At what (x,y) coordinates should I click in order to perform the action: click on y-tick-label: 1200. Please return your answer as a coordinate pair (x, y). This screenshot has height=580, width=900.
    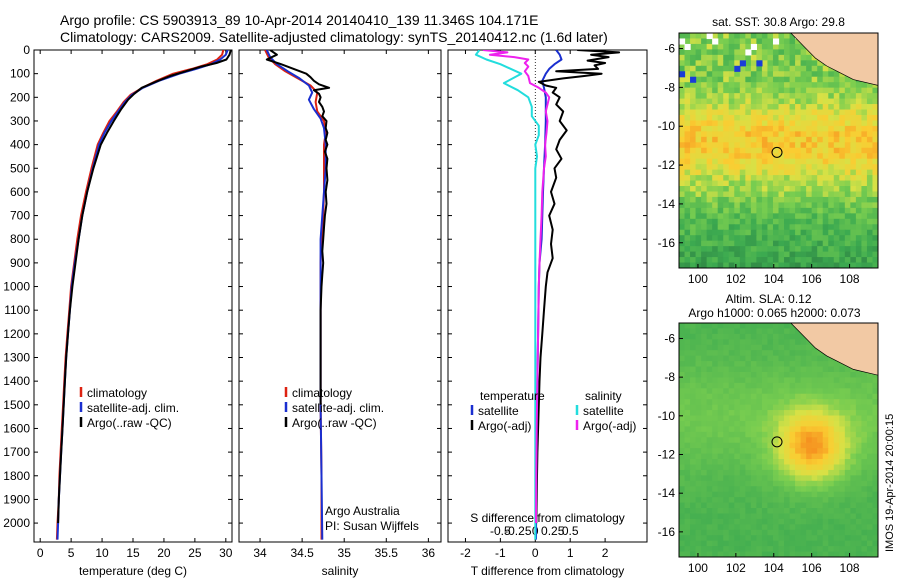
    Looking at the image, I should click on (16, 334).